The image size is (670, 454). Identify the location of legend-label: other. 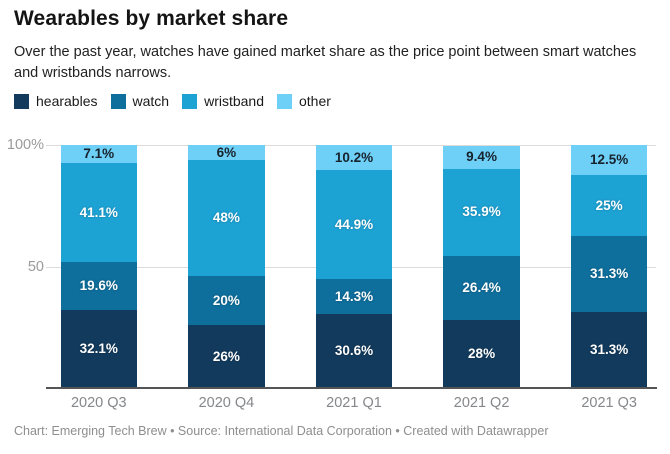
(315, 101).